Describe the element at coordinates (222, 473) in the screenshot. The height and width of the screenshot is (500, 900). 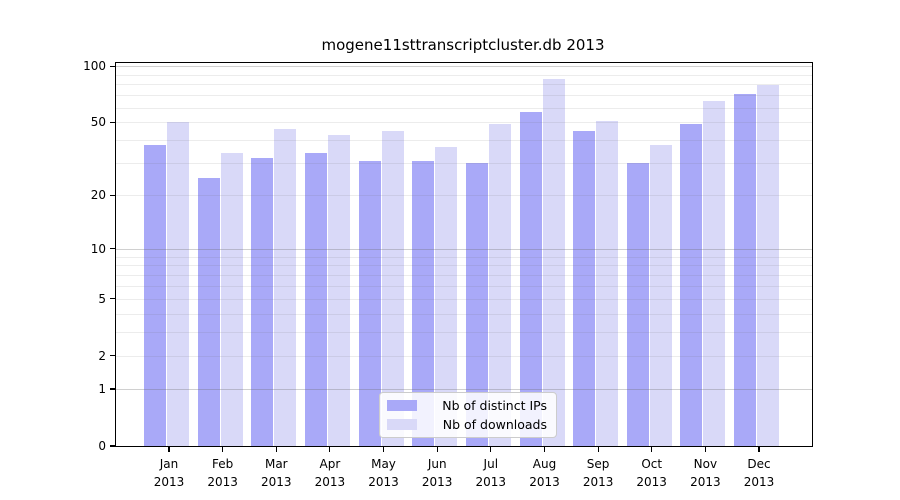
I see `x-tick-label: Feb 2013` at that location.